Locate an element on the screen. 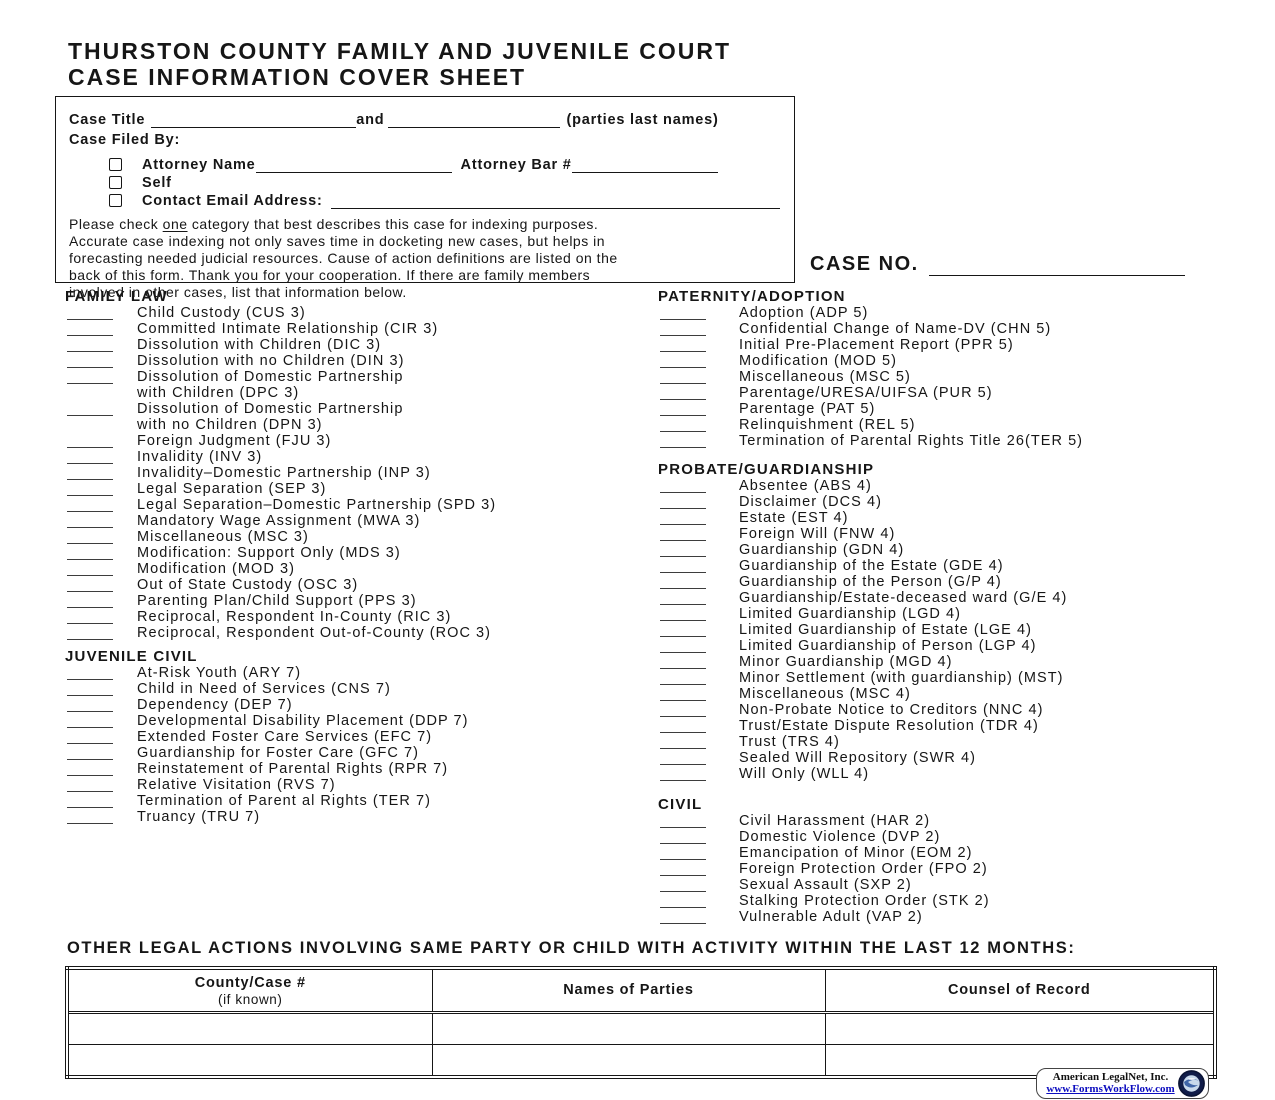  category-label: Guardianship for Foster Care (GFC 7) is located at coordinates (278, 753).